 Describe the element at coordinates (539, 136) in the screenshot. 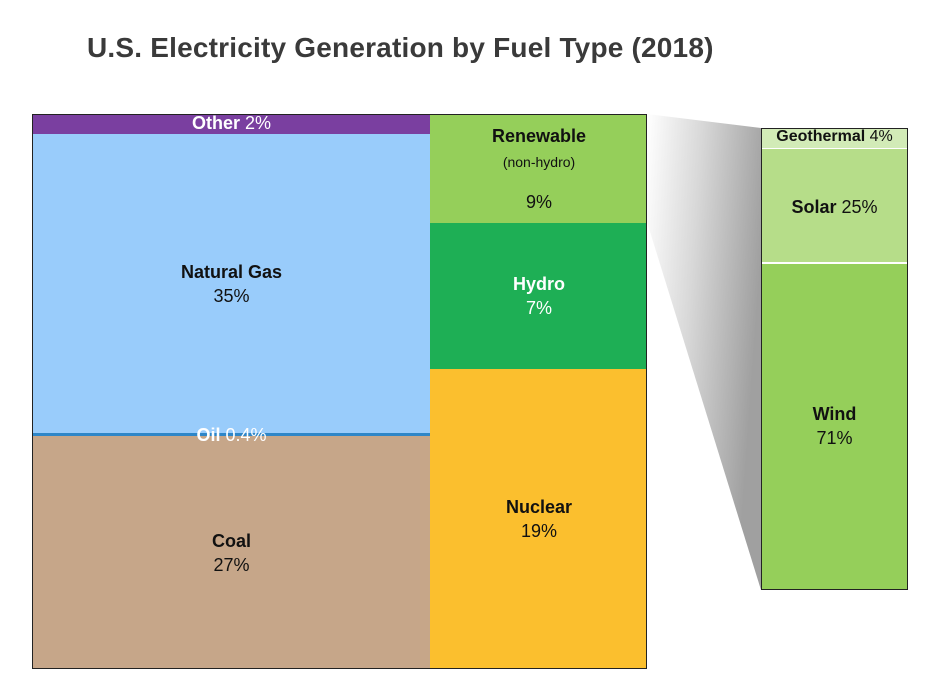

I see `renewable-name: Renewable` at that location.